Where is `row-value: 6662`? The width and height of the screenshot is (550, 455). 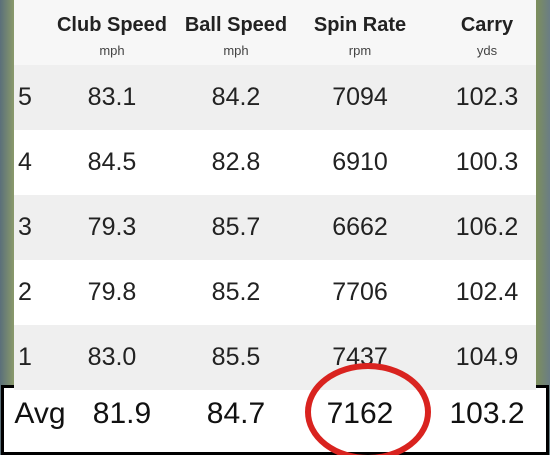 row-value: 6662 is located at coordinates (360, 227).